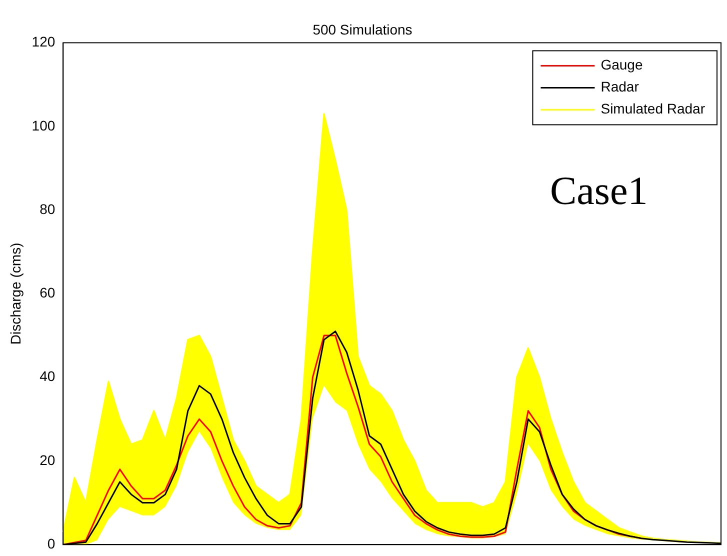 The width and height of the screenshot is (727, 556). Describe the element at coordinates (44, 42) in the screenshot. I see `y-tick-label: 120` at that location.